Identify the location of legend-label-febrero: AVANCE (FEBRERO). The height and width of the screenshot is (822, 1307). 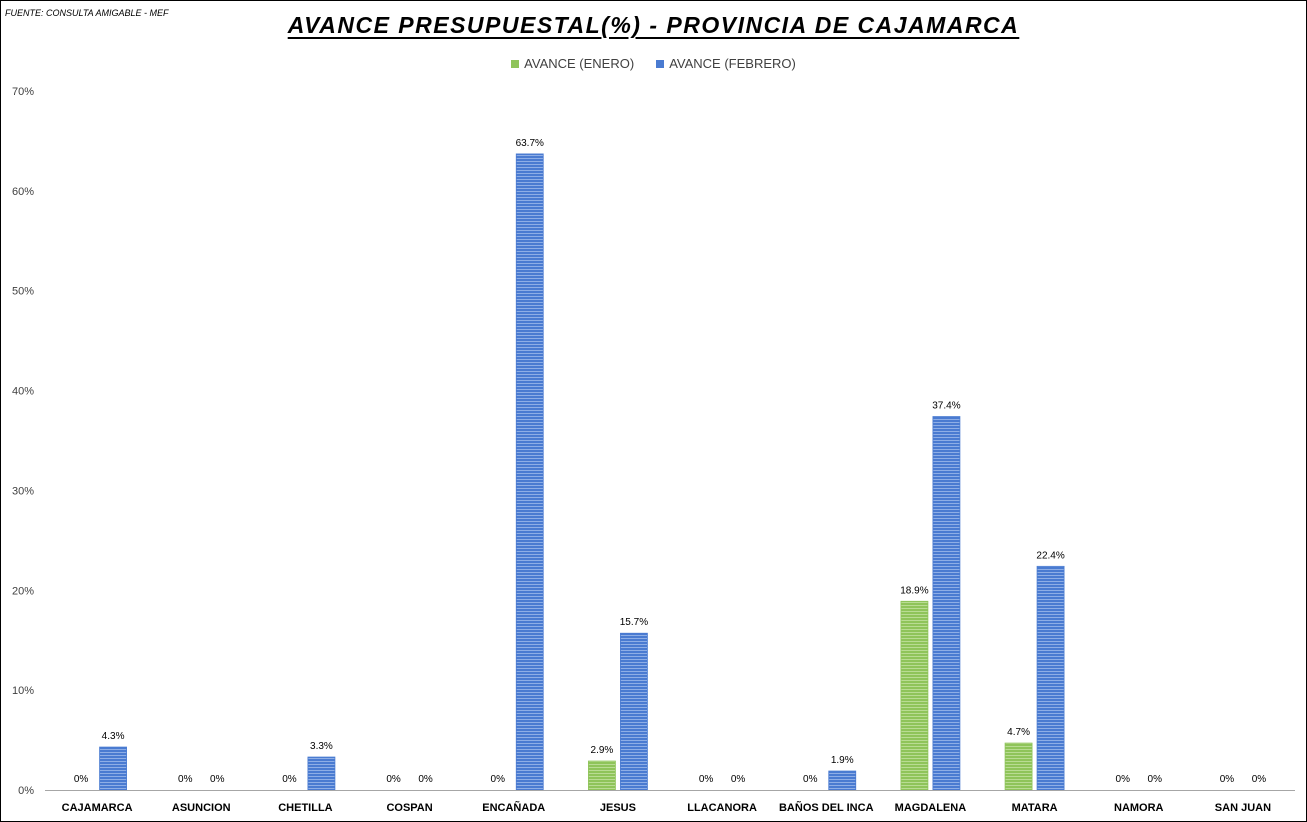
(732, 63).